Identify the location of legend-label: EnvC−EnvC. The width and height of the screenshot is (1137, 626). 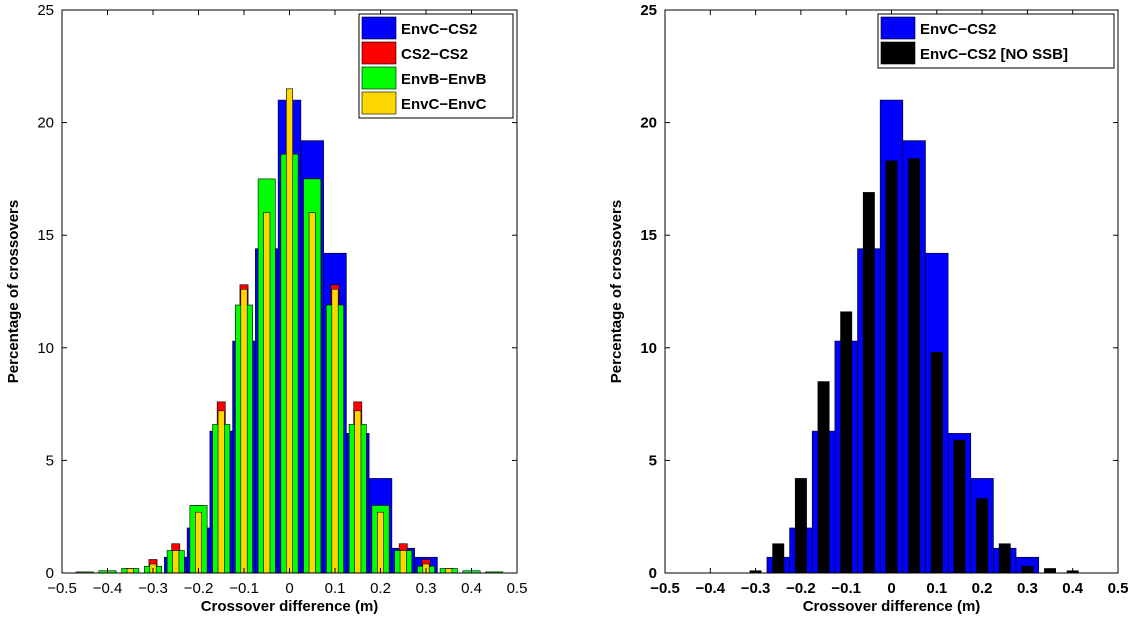
(444, 104).